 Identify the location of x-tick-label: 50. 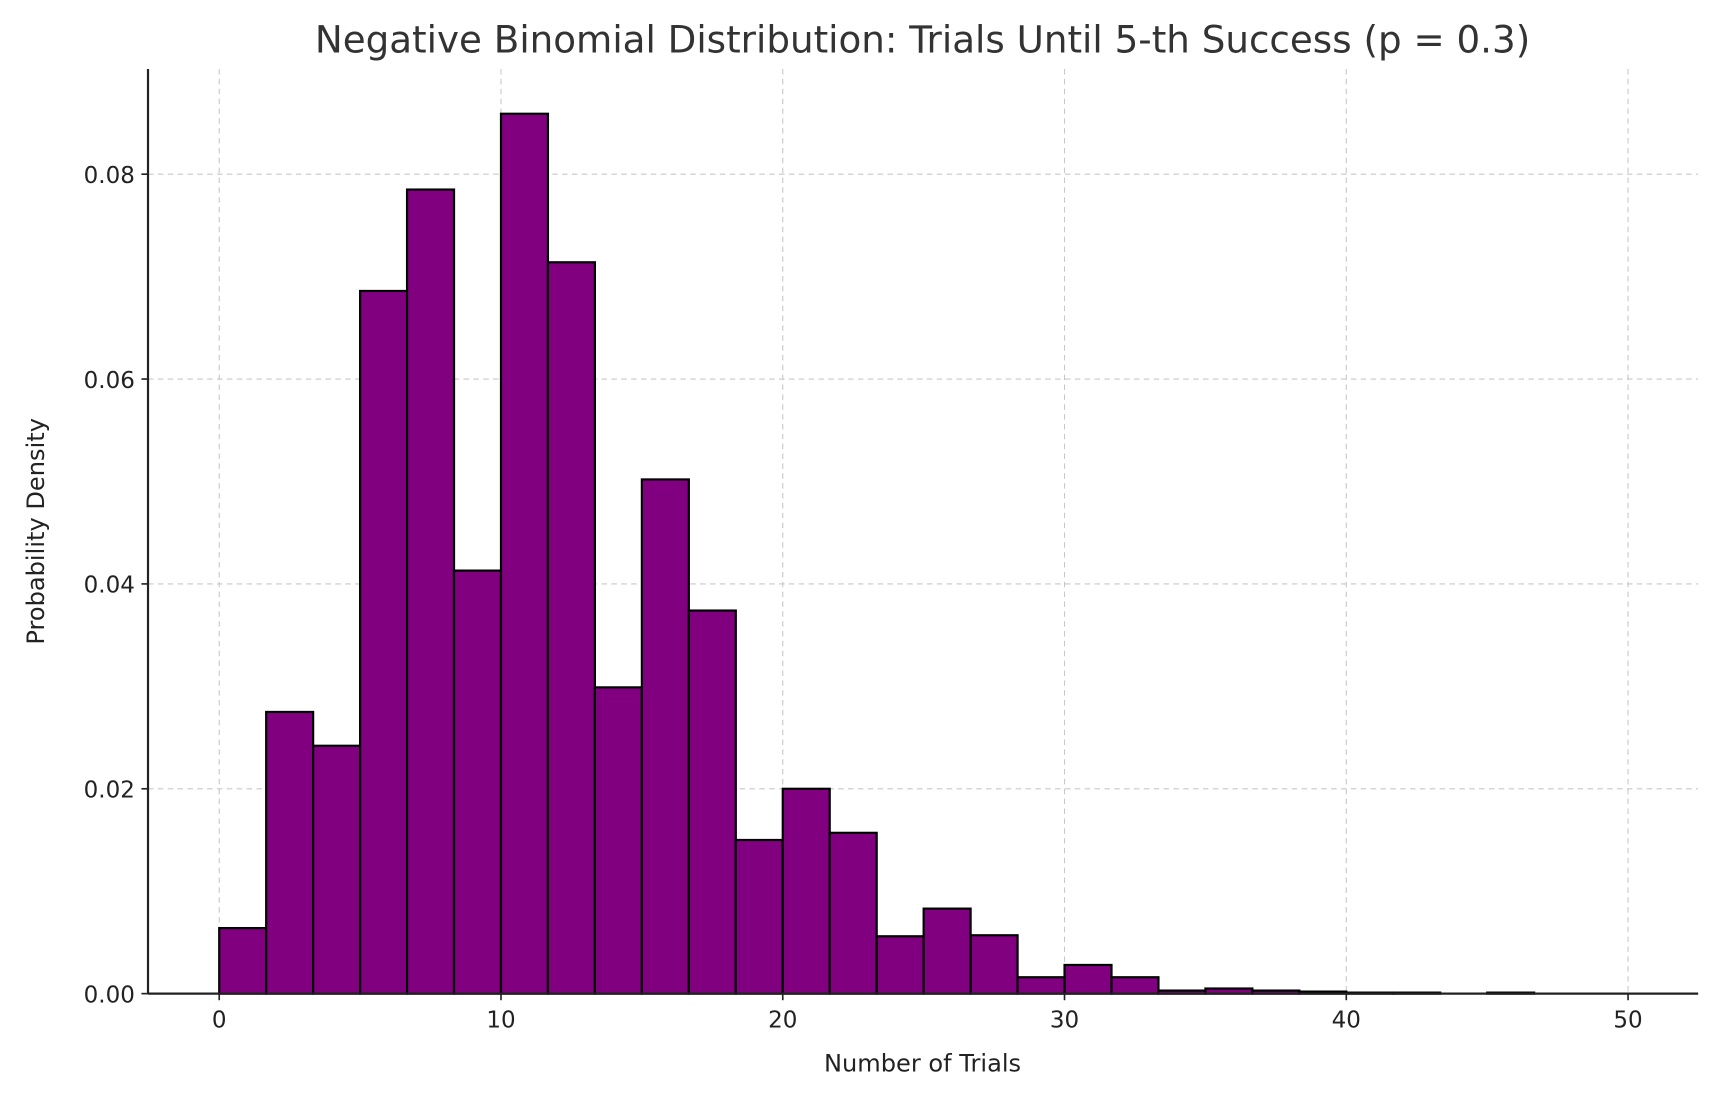
(1627, 1021).